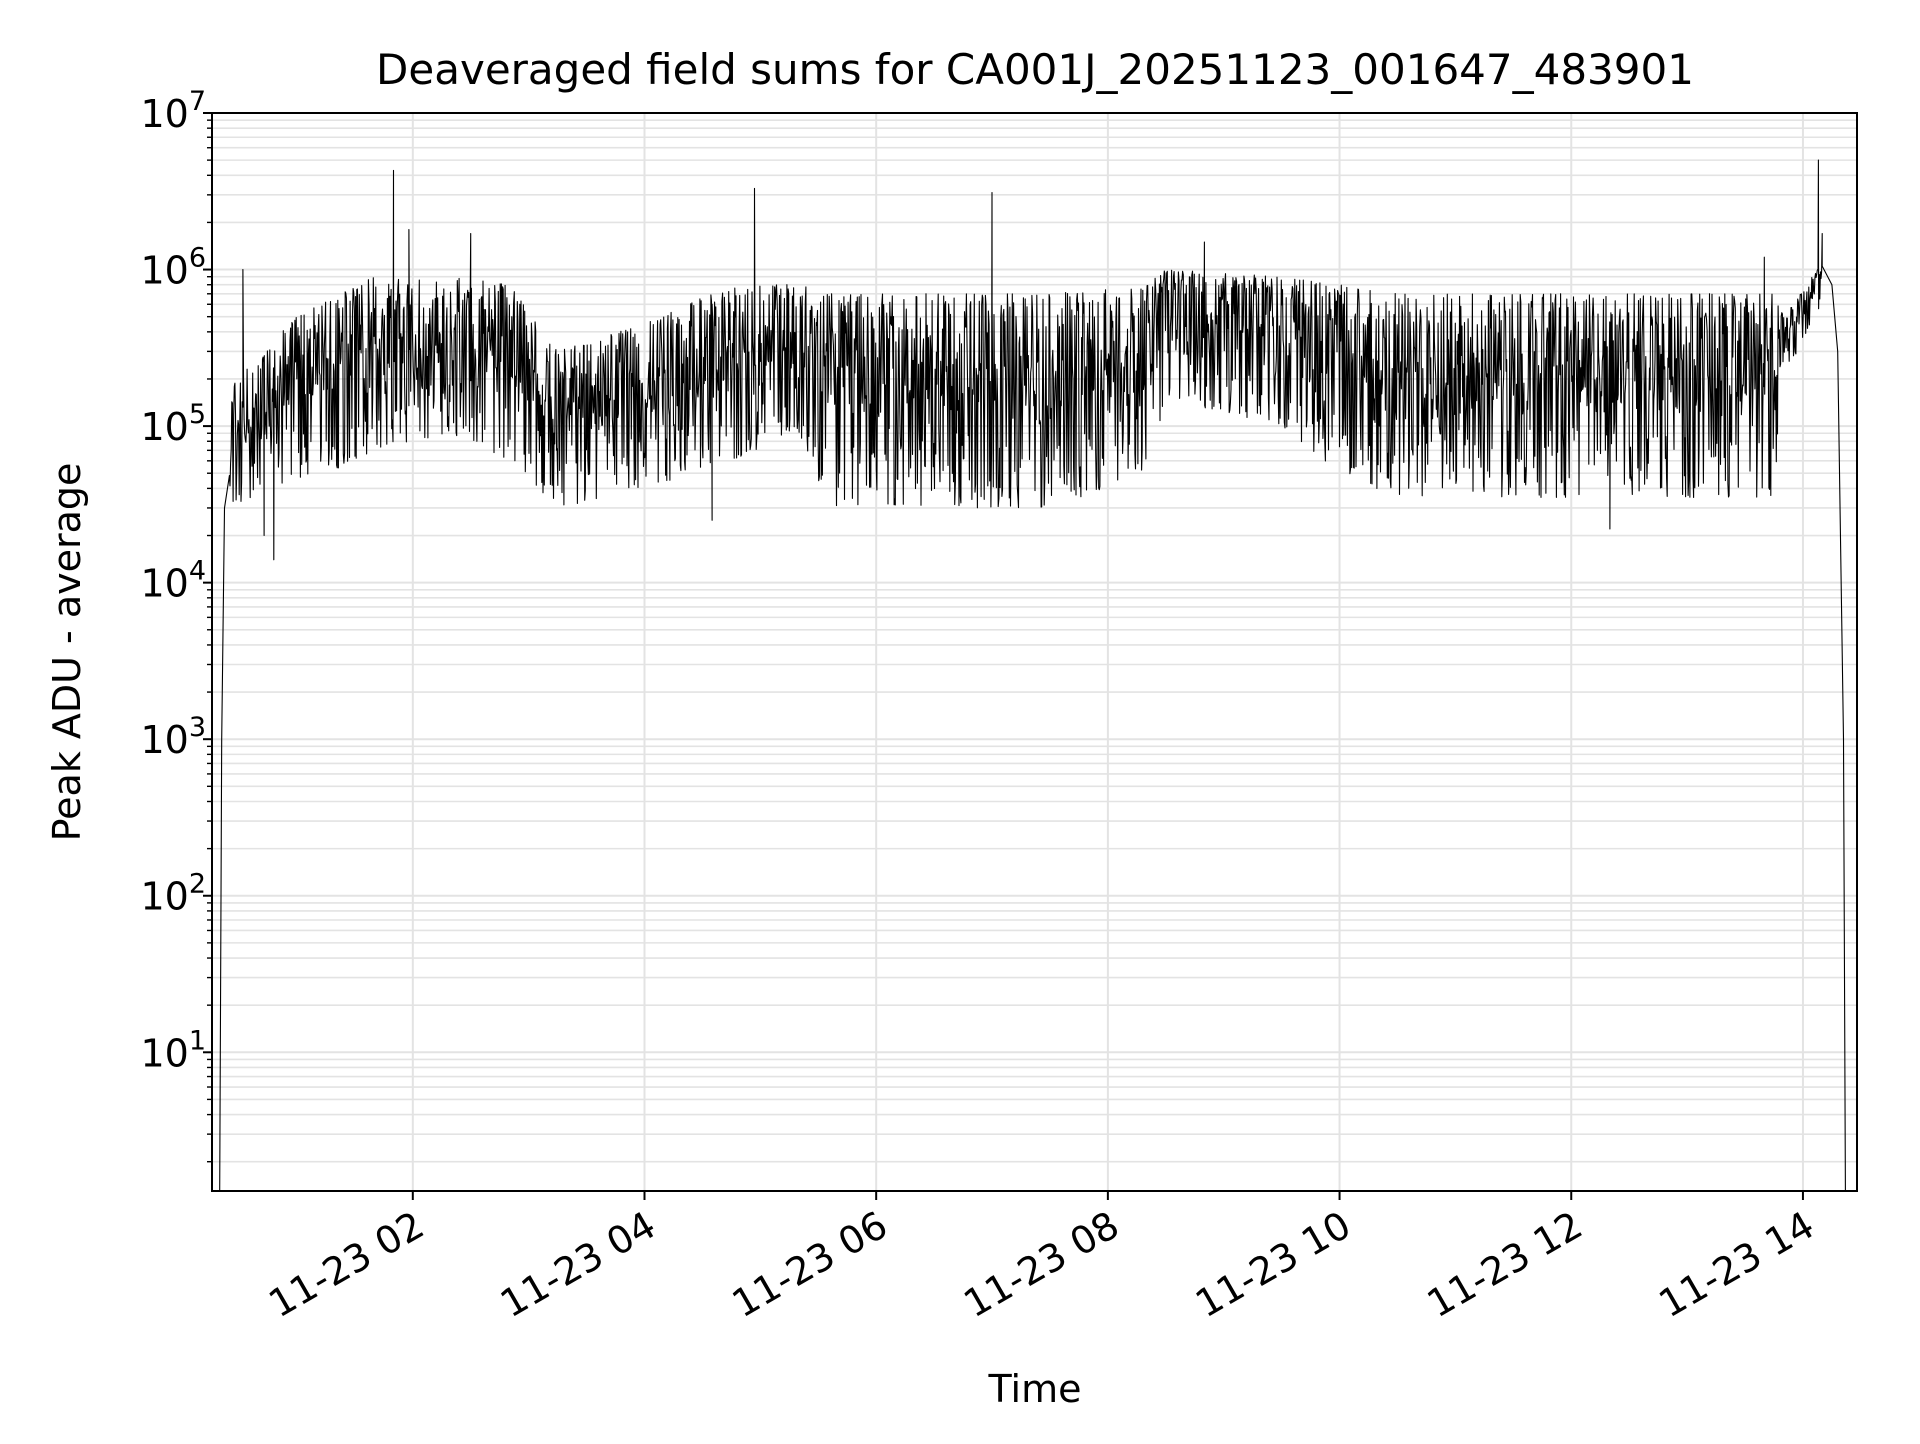 The width and height of the screenshot is (1920, 1444). What do you see at coordinates (173, 737) in the screenshot?
I see `y-tick-label: 103` at bounding box center [173, 737].